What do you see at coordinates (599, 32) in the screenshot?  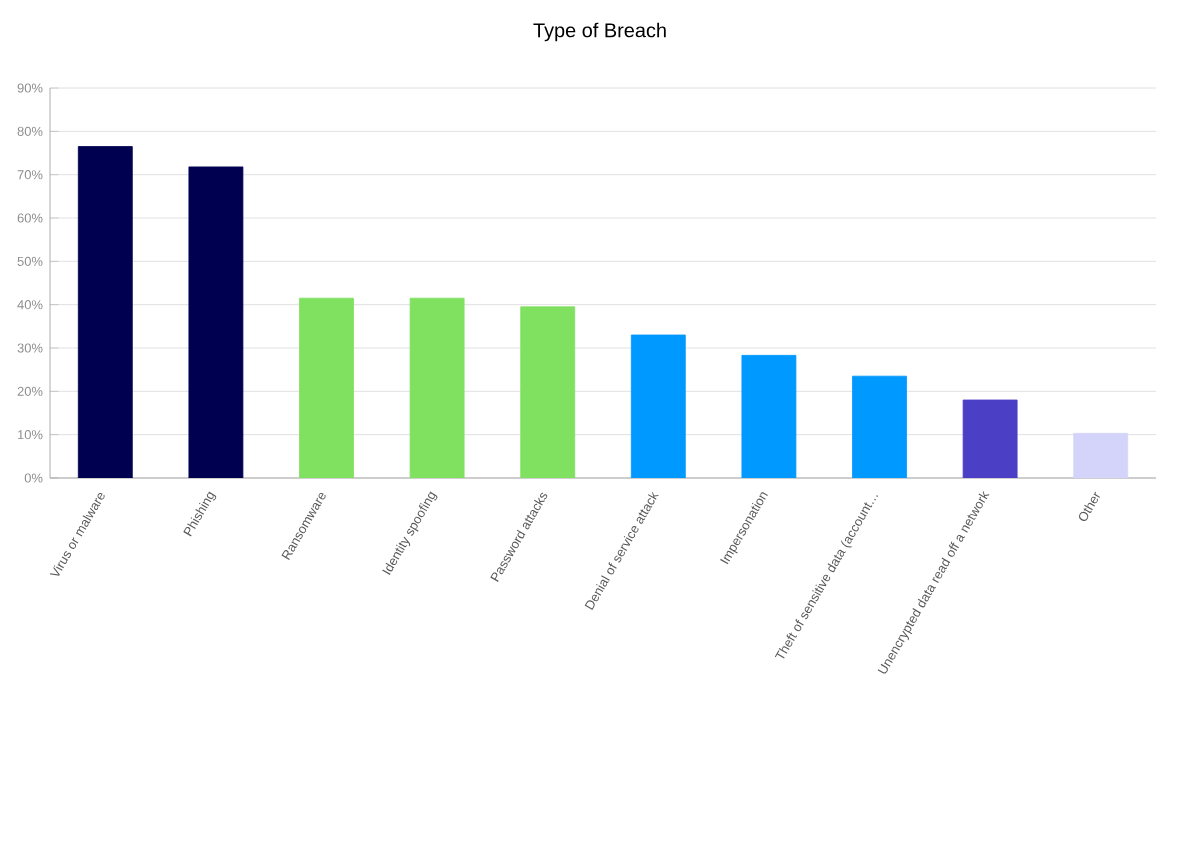 I see `chart-title: Type of Breach` at bounding box center [599, 32].